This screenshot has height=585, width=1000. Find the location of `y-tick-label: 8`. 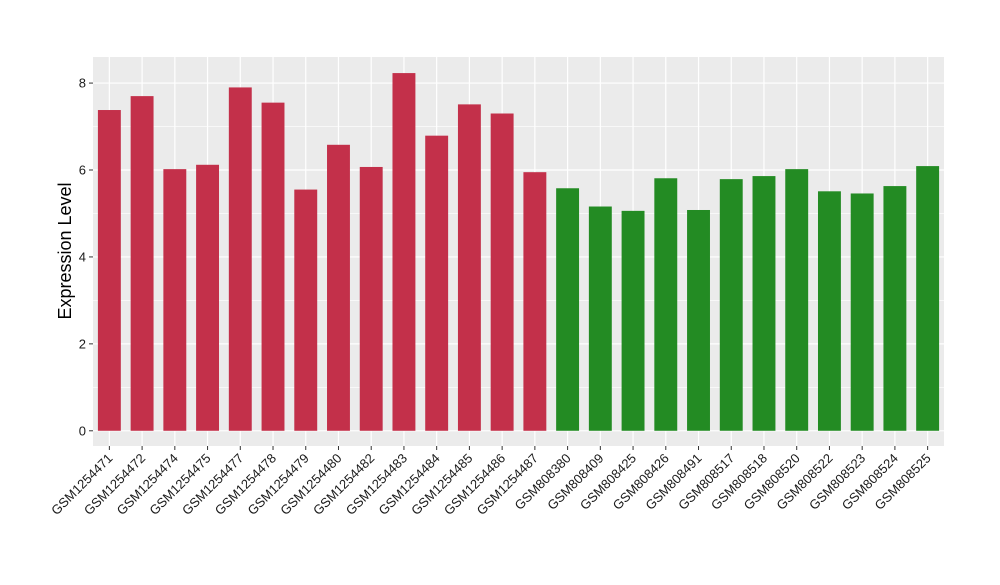

y-tick-label: 8 is located at coordinates (82, 83).